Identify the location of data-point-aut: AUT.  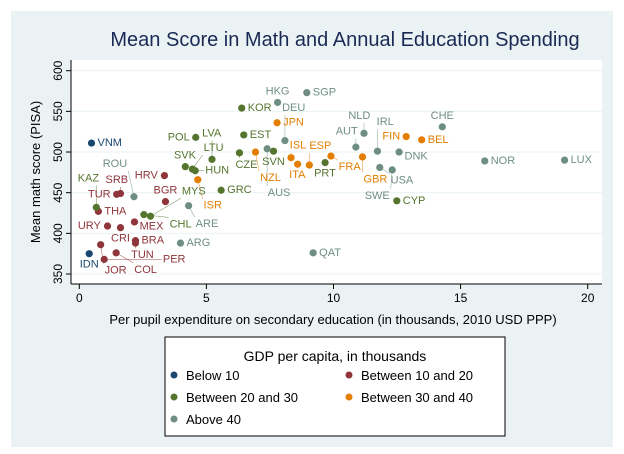
(348, 138).